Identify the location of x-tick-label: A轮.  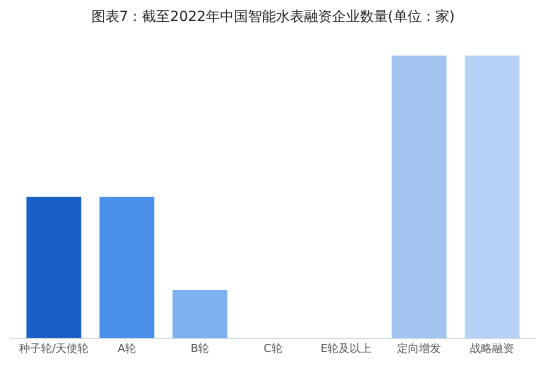
(127, 349).